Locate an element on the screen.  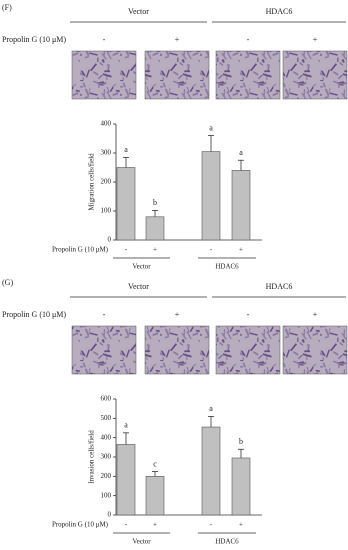
y-axis-label: Invasion cells/field is located at coordinates (92, 457).